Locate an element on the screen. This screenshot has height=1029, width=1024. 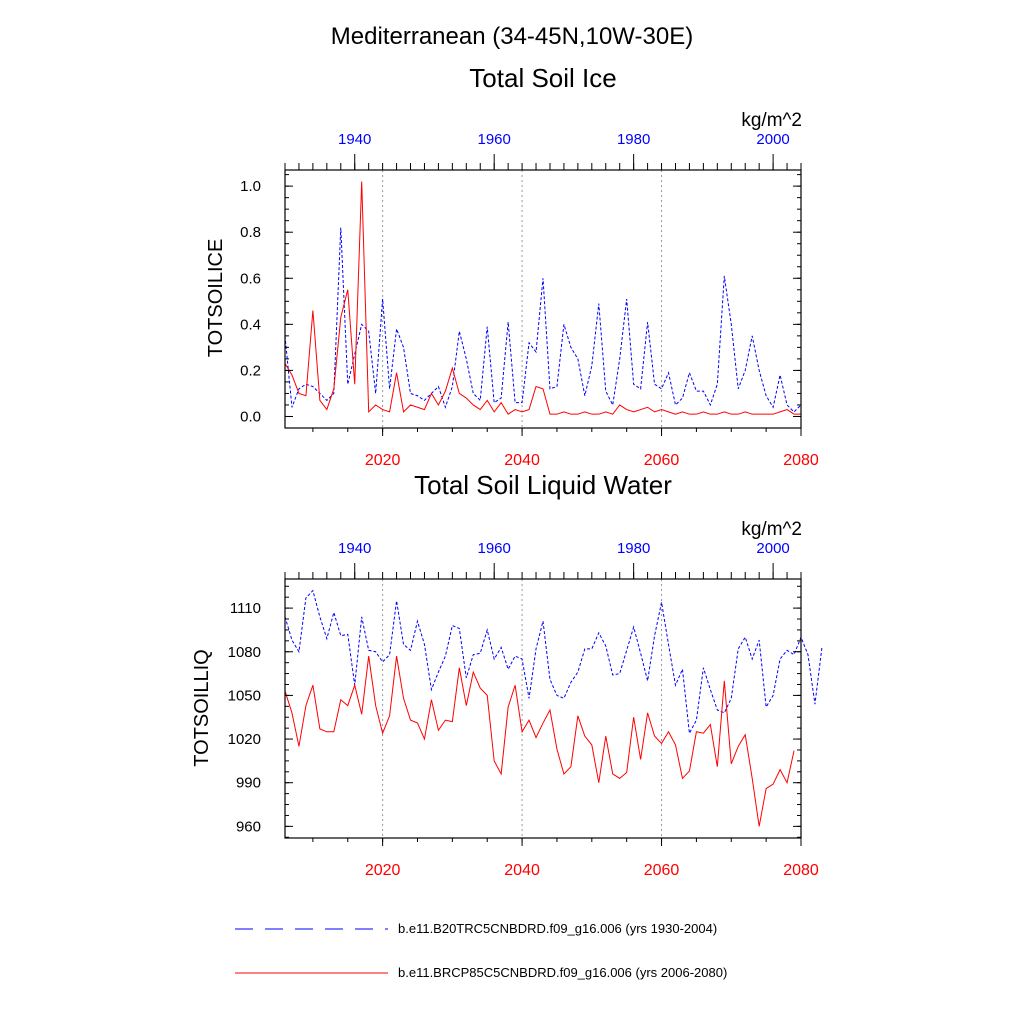
y-tick-label: 1110 is located at coordinates (245, 608).